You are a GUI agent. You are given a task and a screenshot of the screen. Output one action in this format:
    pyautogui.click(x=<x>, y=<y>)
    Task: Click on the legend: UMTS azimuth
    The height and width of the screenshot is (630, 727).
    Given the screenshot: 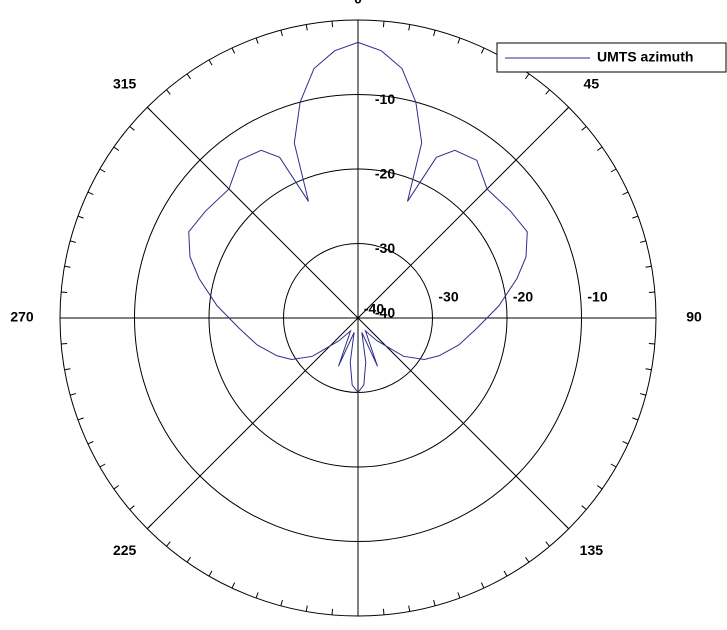 What is the action you would take?
    pyautogui.click(x=611, y=57)
    